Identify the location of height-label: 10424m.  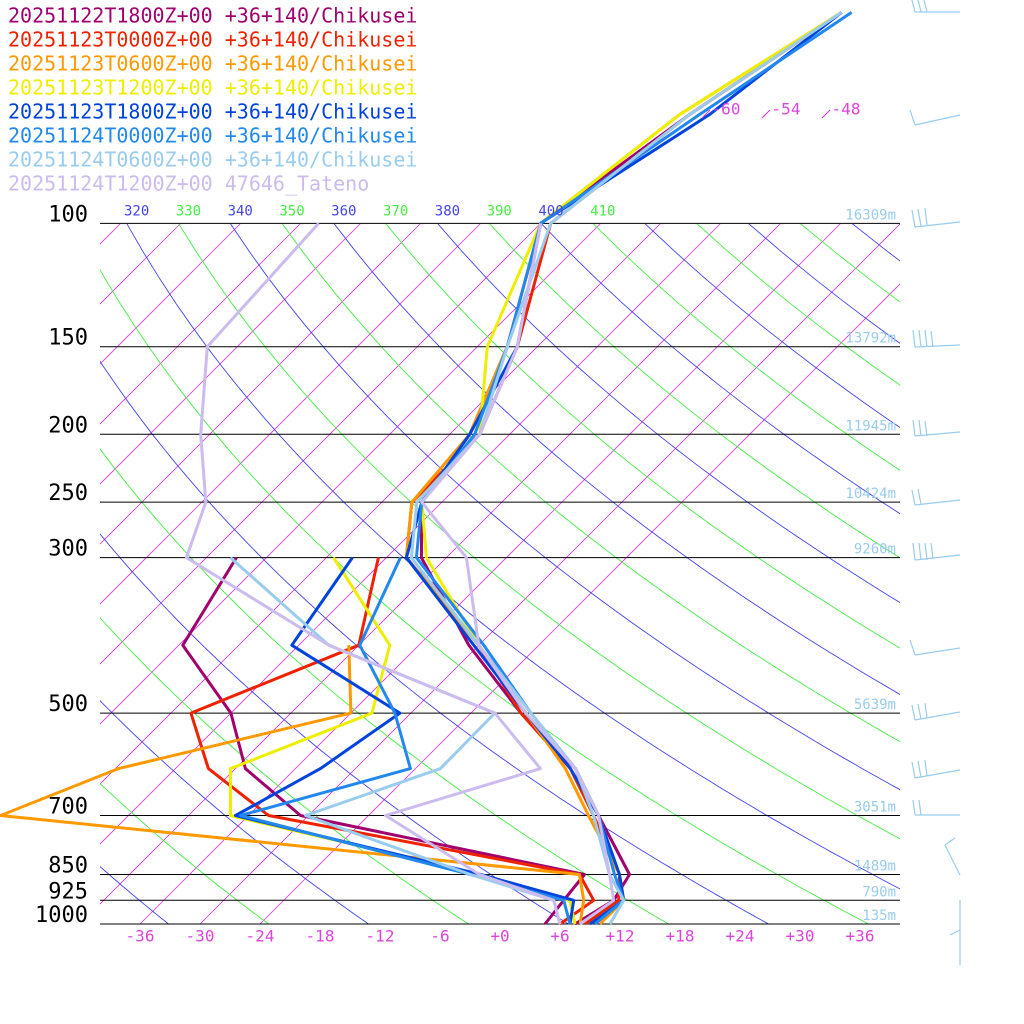
(870, 494).